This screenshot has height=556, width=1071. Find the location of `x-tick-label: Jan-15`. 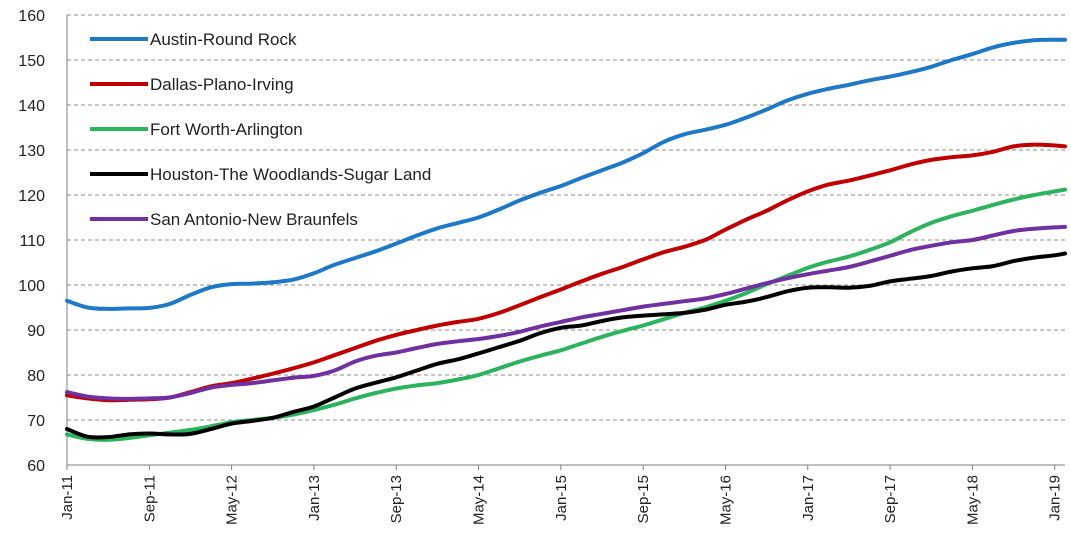

x-tick-label: Jan-15 is located at coordinates (561, 498).